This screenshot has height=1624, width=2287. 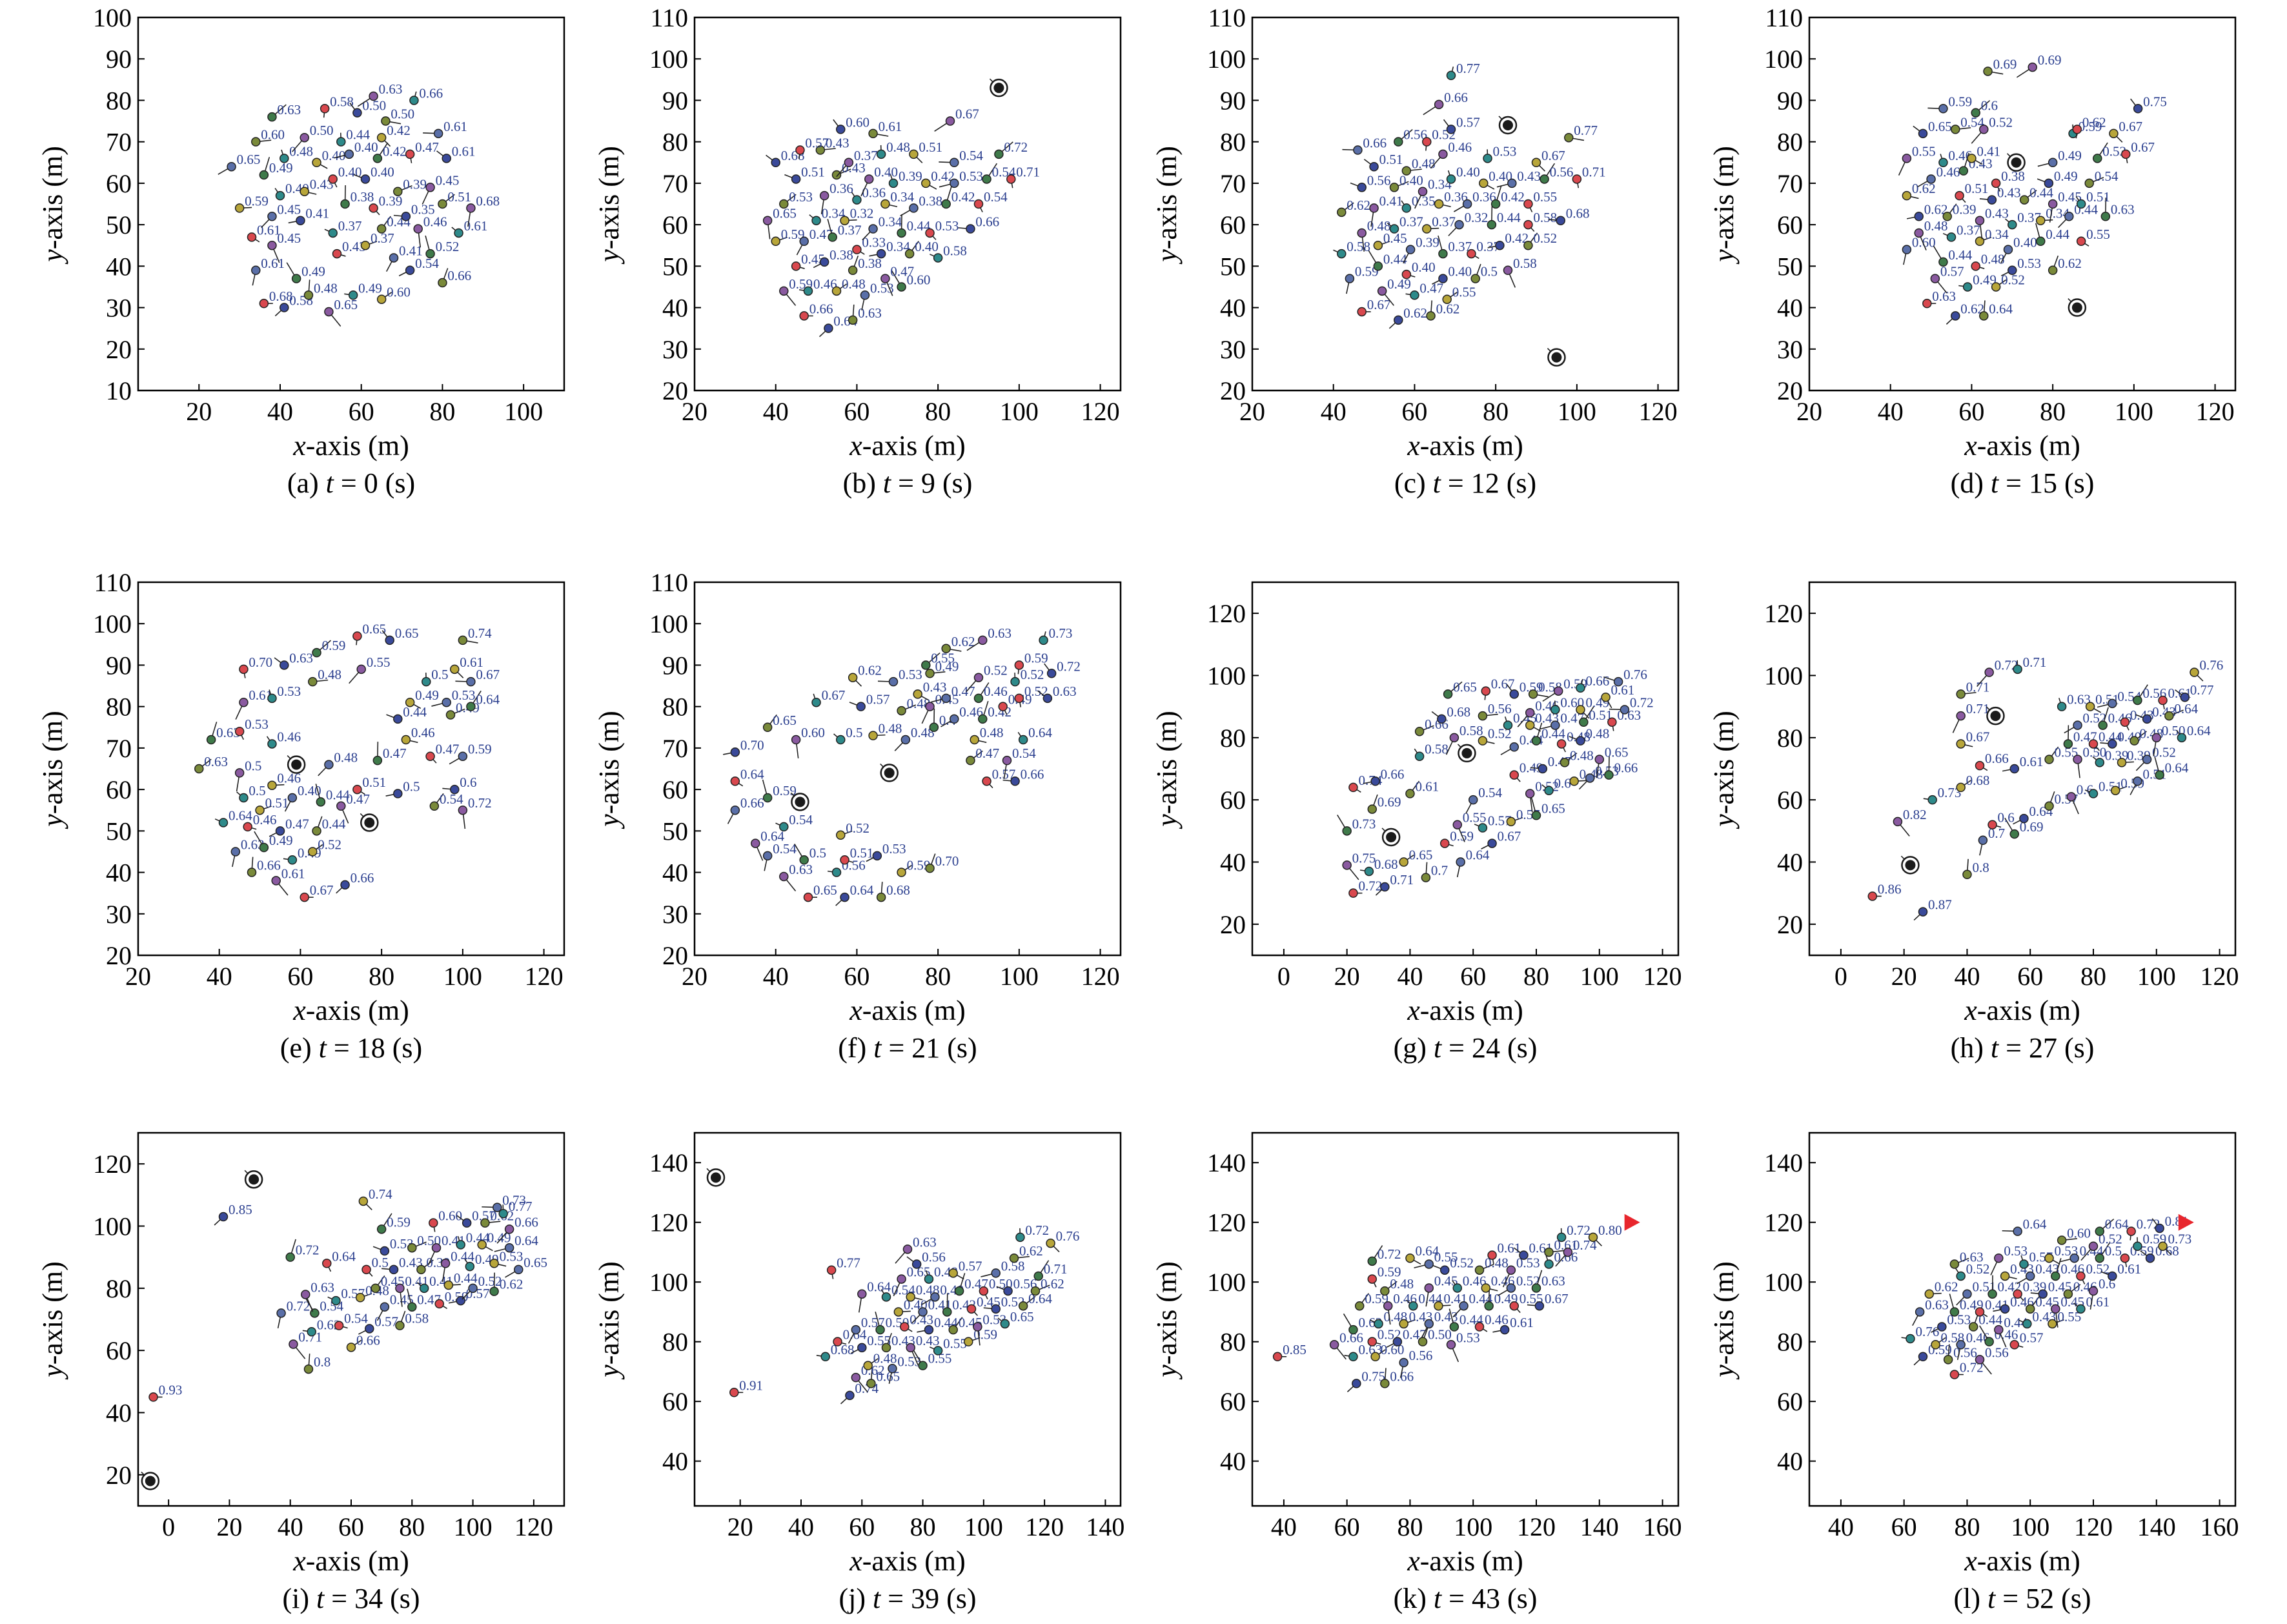 What do you see at coordinates (907, 1598) in the screenshot?
I see `subplot-caption: (j) t = 39 (s)` at bounding box center [907, 1598].